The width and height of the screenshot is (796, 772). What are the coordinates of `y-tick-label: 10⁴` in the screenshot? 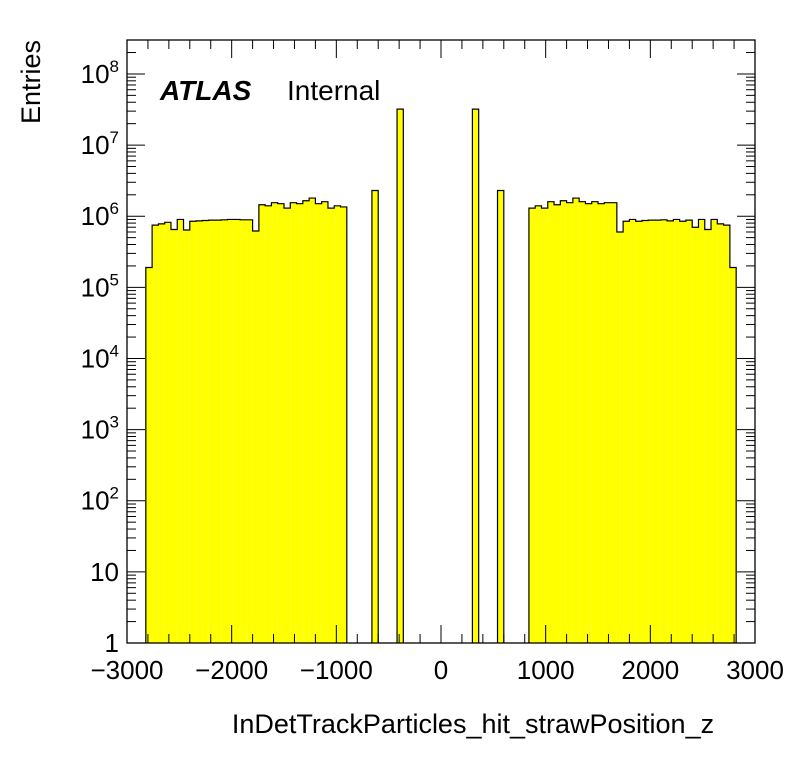 It's located at (100, 358).